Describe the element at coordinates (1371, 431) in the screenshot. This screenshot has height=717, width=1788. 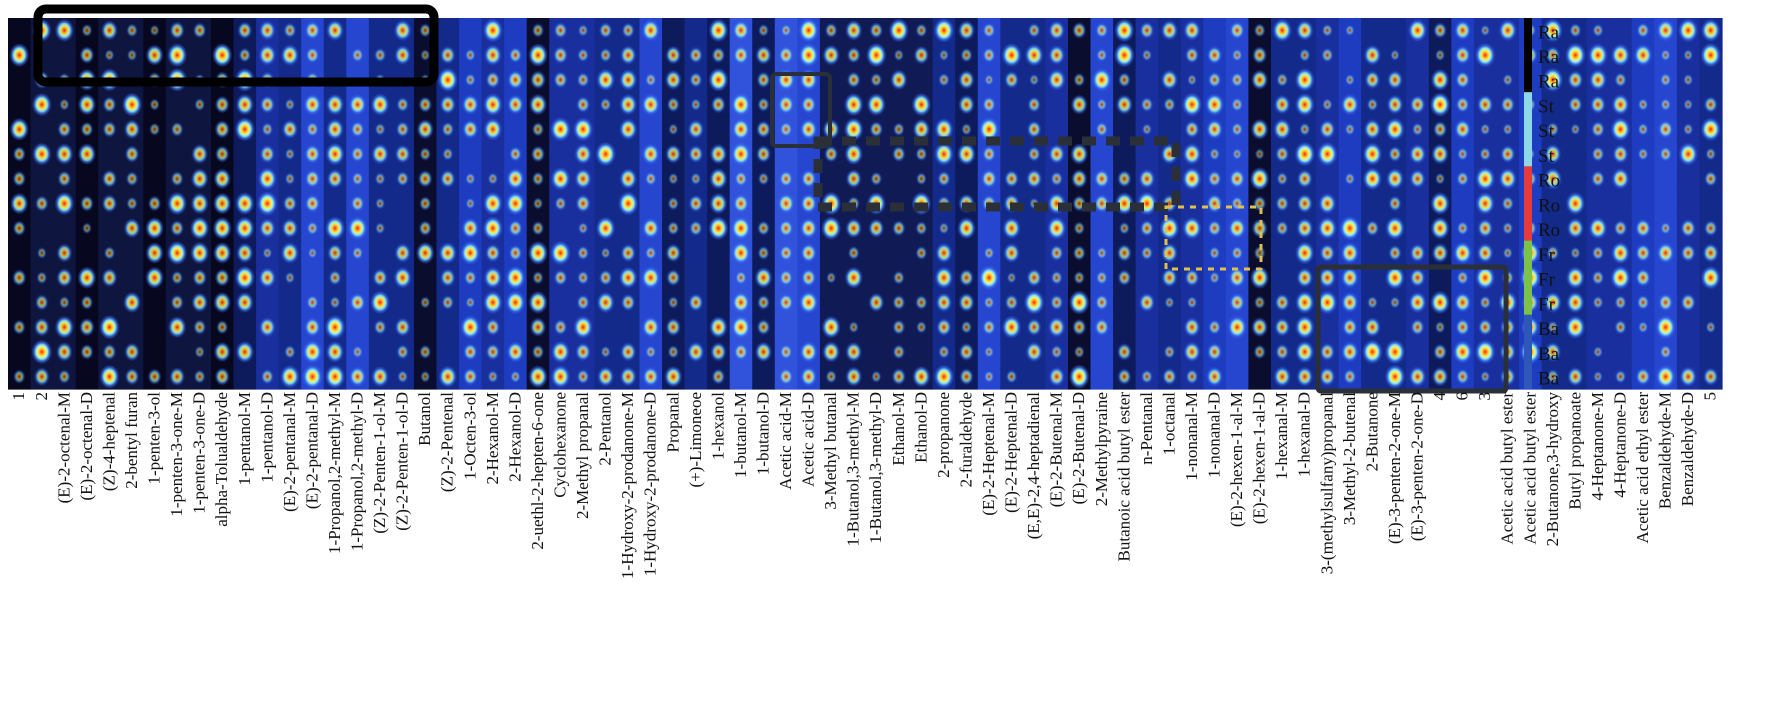
I see `column-label: 2-Butanone` at that location.